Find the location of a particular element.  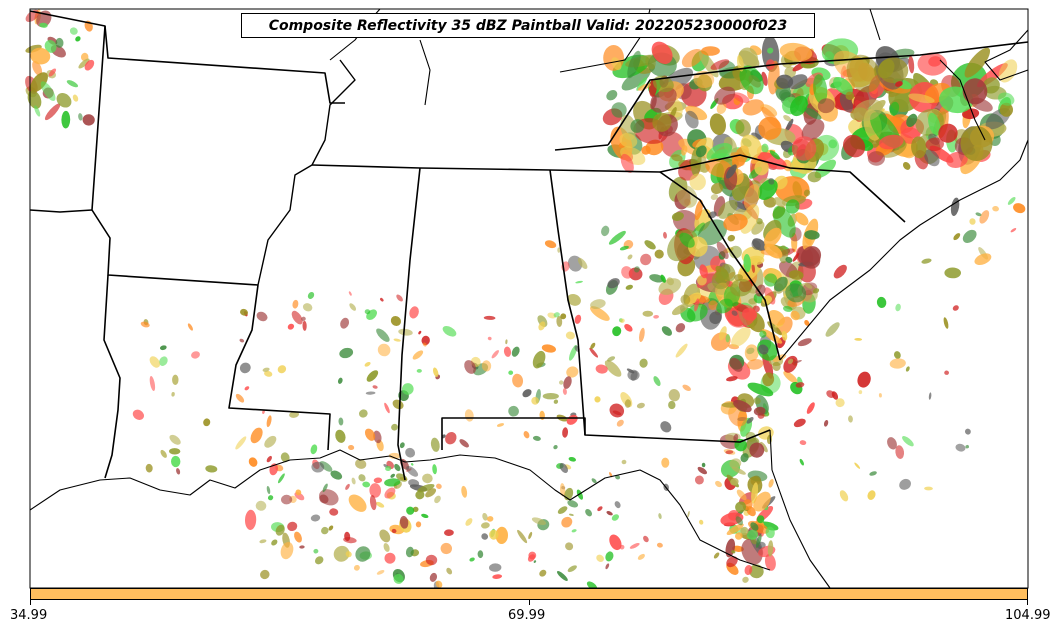

florida-east-coast is located at coordinates (800, 509).